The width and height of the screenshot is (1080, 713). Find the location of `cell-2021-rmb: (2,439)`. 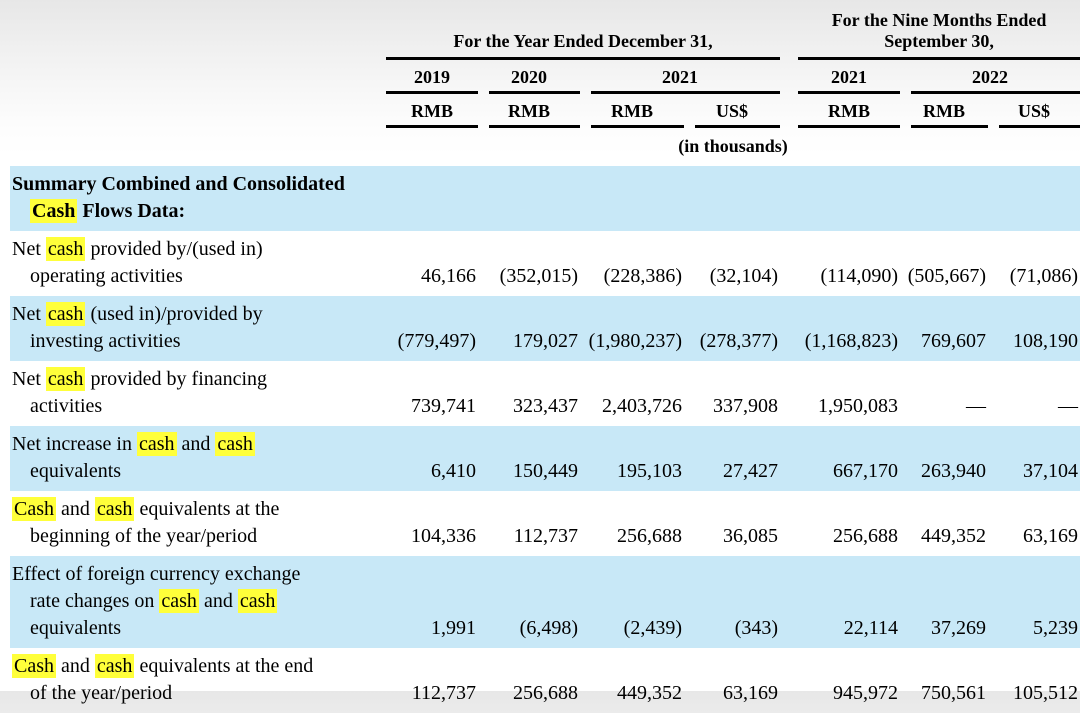

cell-2021-rmb: (2,439) is located at coordinates (632, 602).